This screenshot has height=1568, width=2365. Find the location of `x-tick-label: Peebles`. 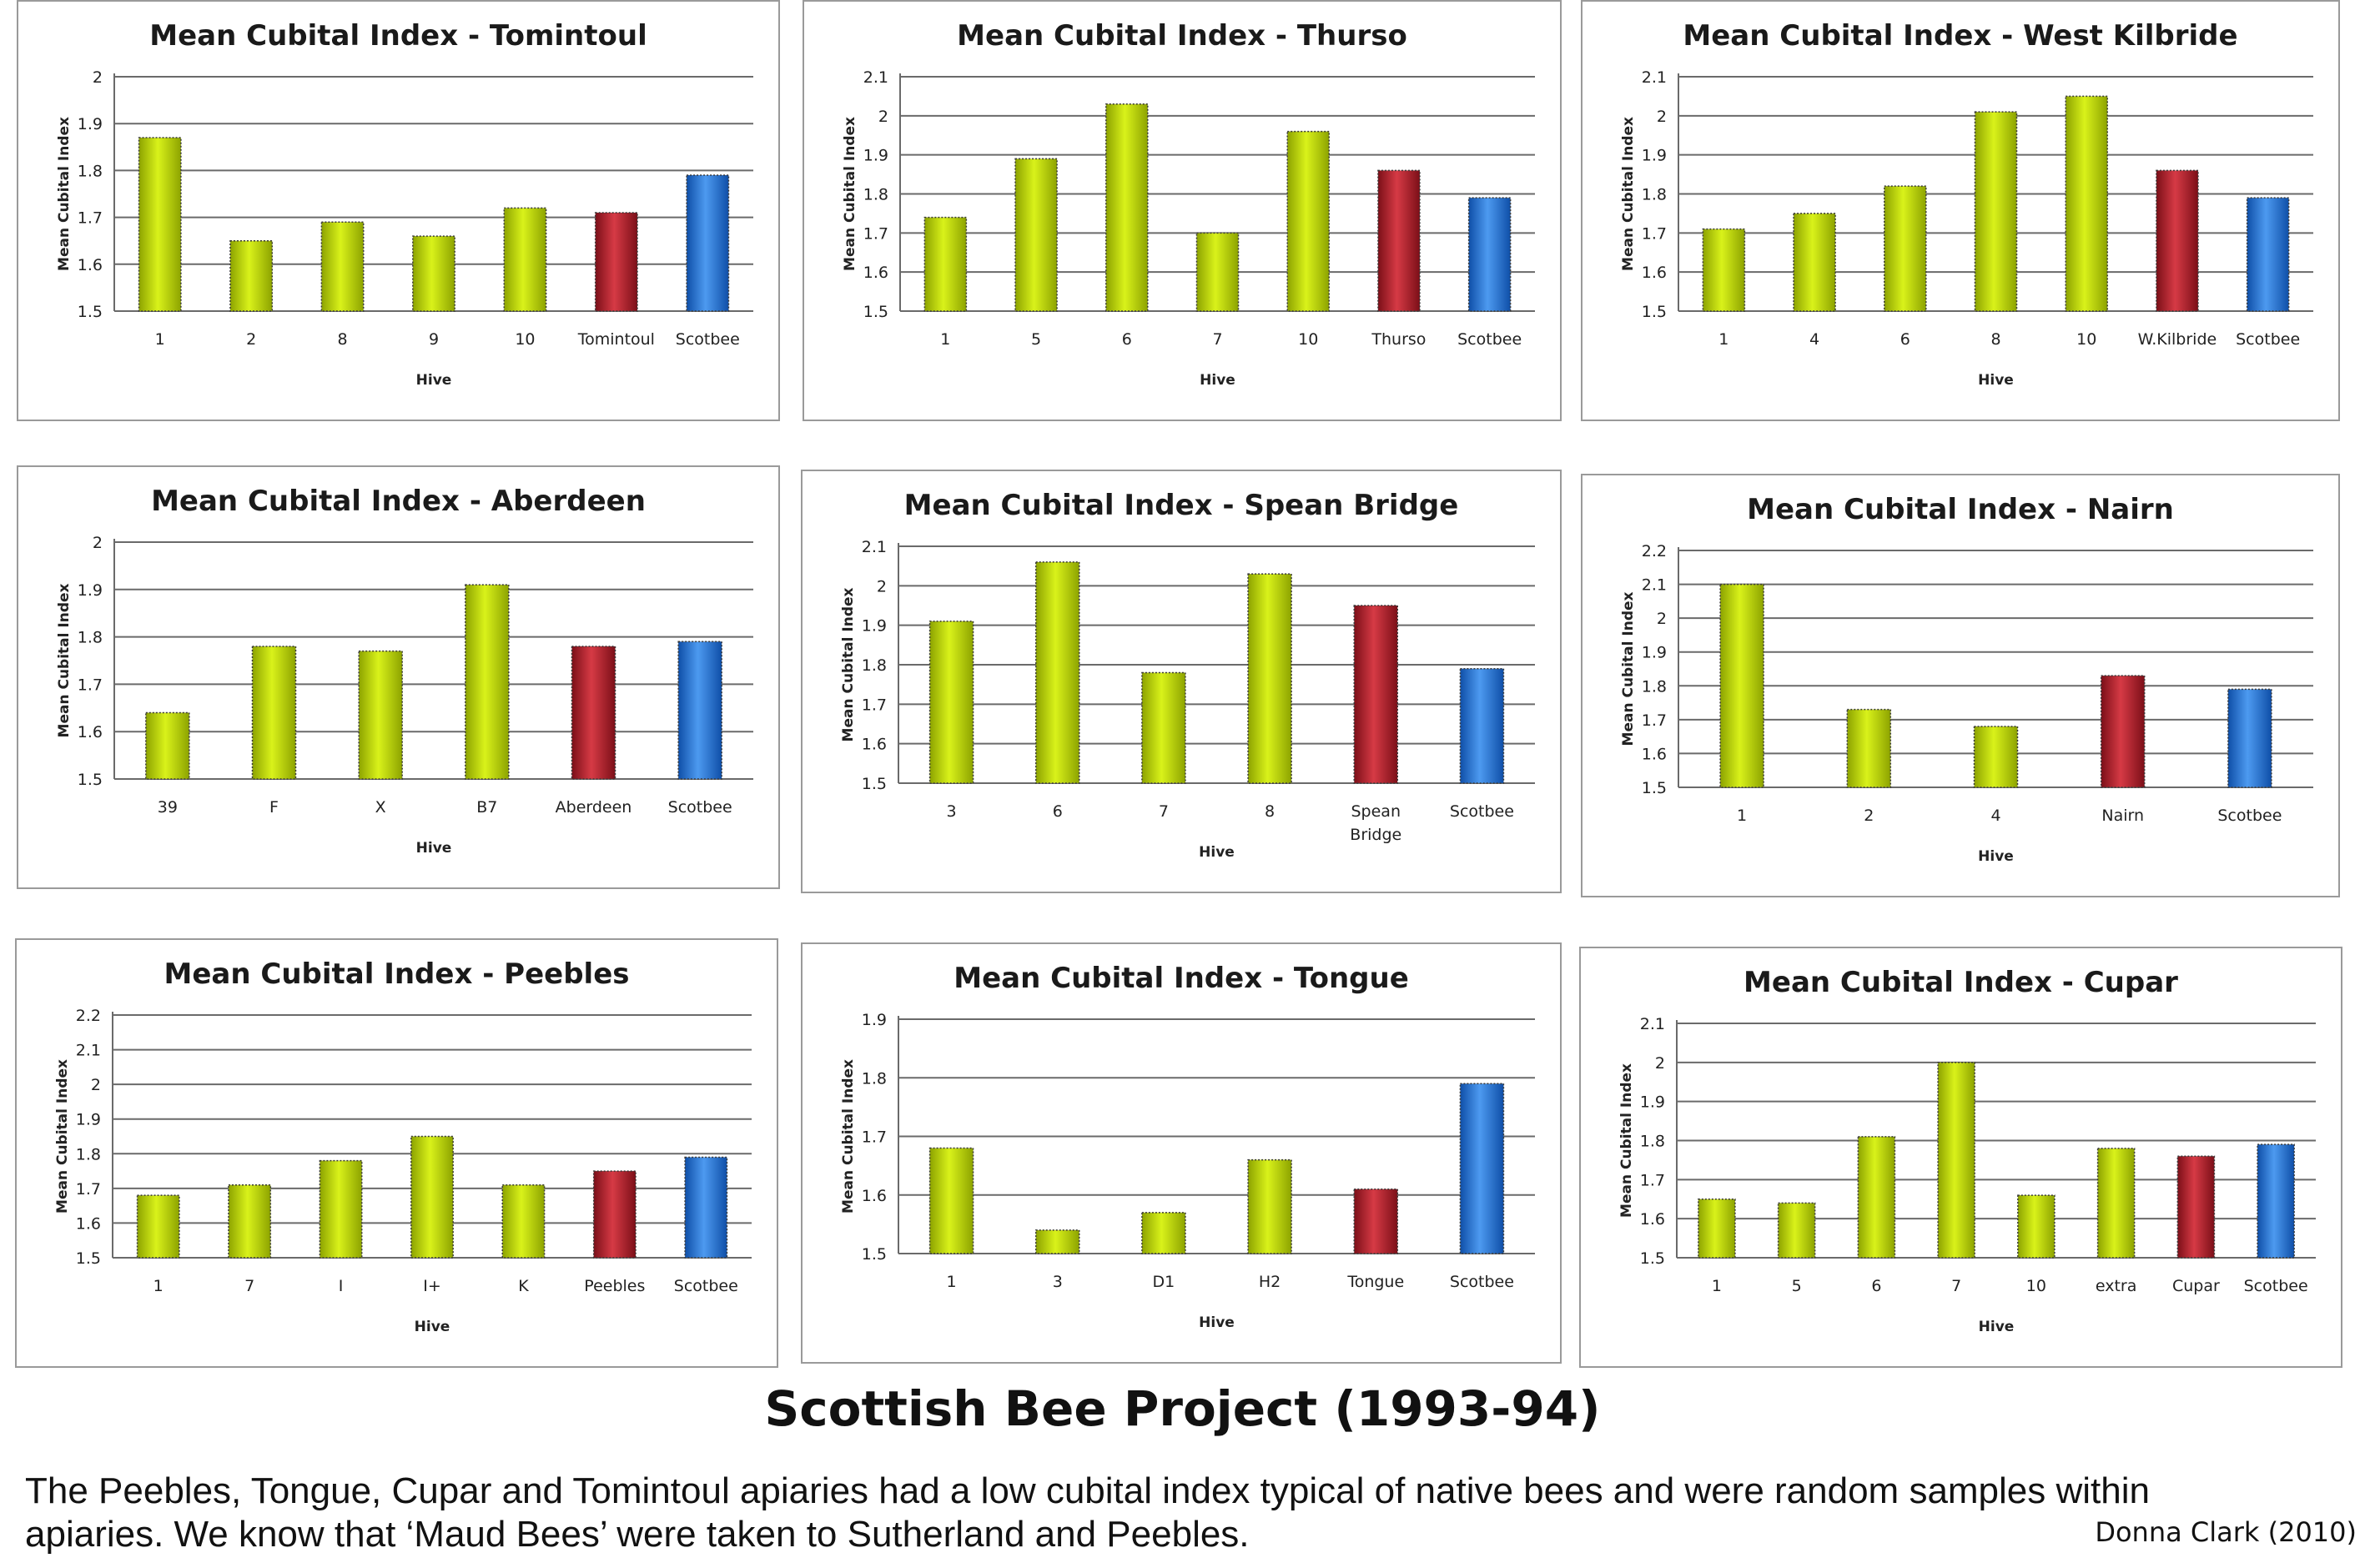

x-tick-label: Peebles is located at coordinates (614, 1286).